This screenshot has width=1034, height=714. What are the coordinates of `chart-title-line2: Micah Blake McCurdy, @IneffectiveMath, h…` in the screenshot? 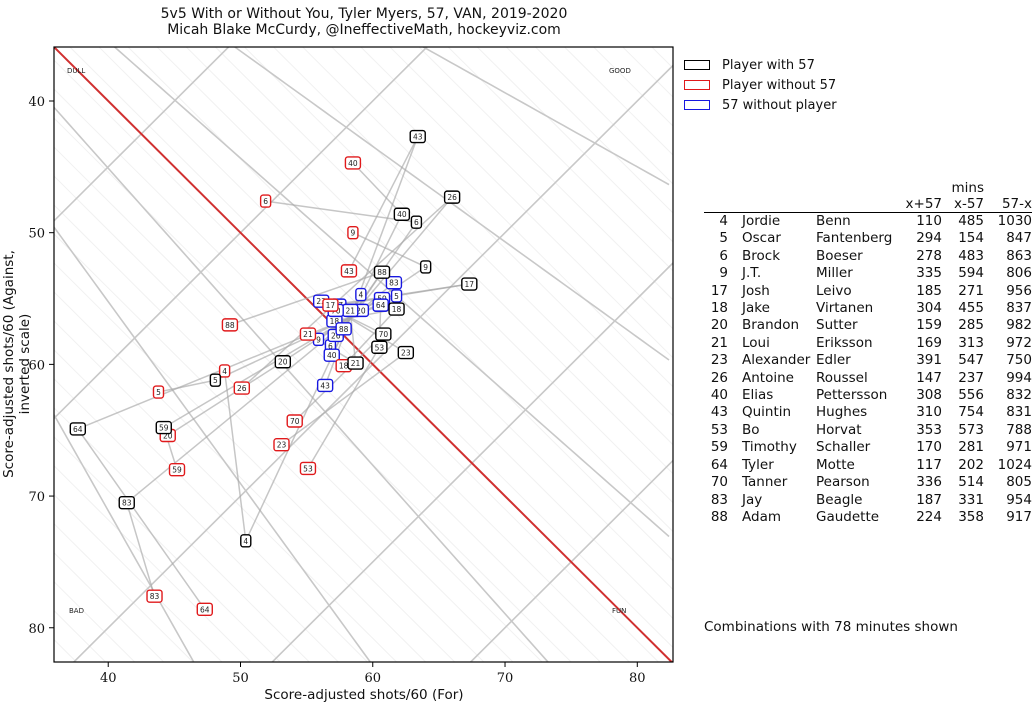 It's located at (364, 30).